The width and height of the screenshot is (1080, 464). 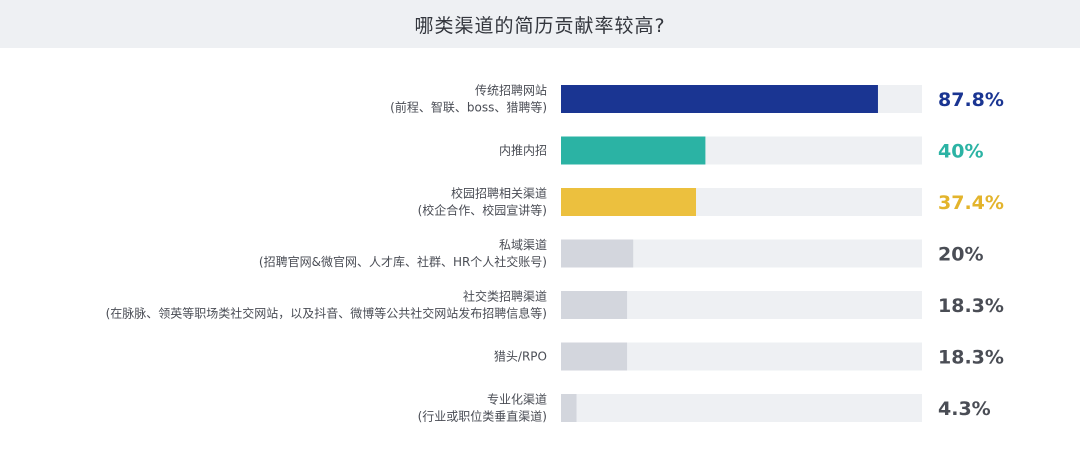 What do you see at coordinates (511, 90) in the screenshot?
I see `category-label: 传统招聘网站` at bounding box center [511, 90].